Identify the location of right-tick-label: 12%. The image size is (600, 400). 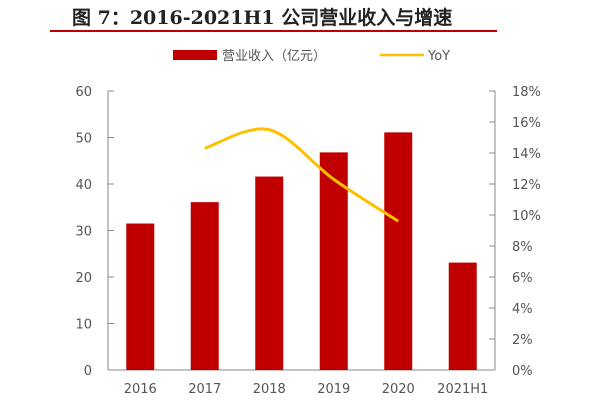
(526, 185).